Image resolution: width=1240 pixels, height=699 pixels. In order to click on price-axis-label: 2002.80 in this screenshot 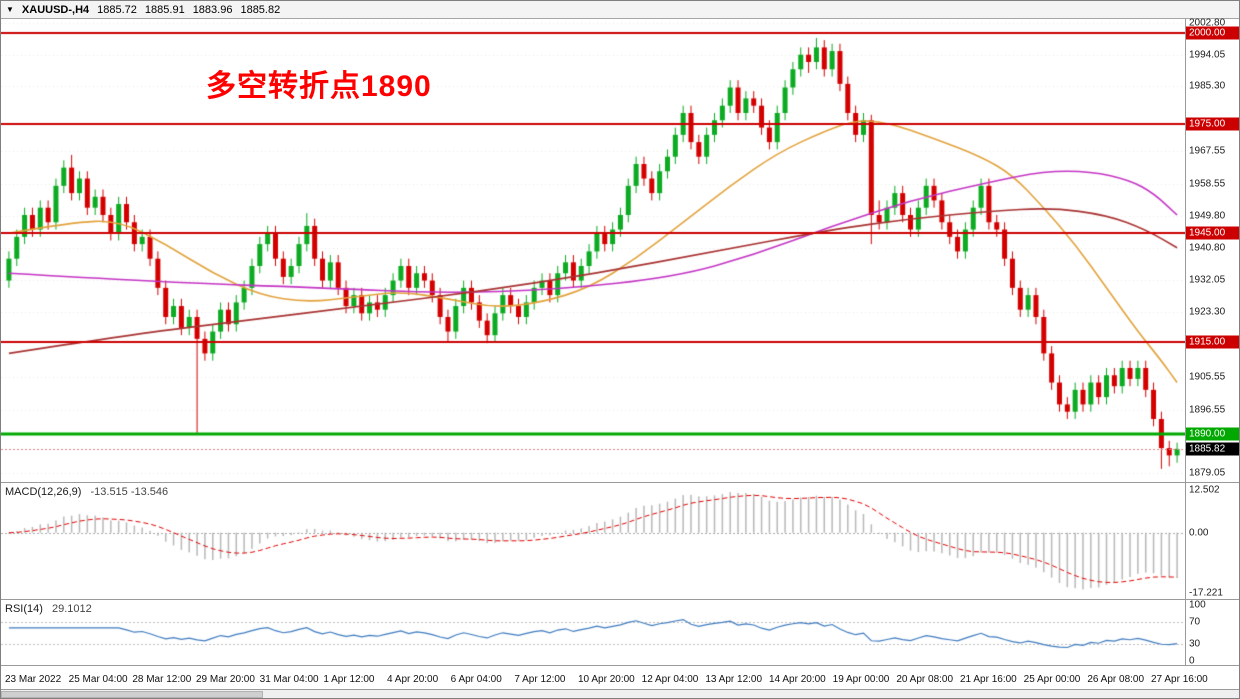, I will do `click(1207, 23)`.